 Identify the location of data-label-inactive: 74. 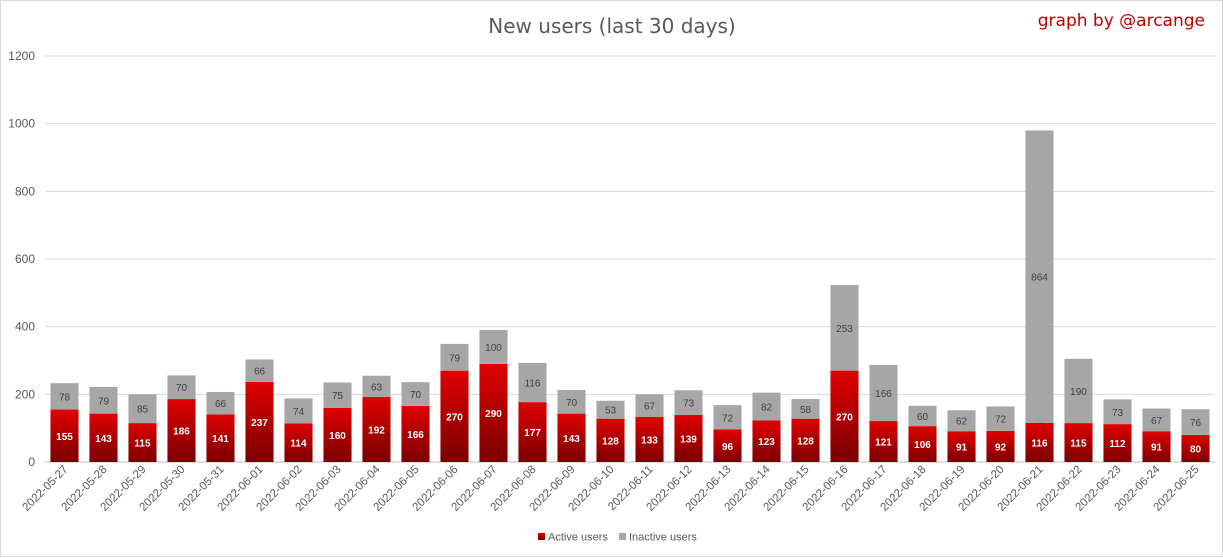
(299, 412).